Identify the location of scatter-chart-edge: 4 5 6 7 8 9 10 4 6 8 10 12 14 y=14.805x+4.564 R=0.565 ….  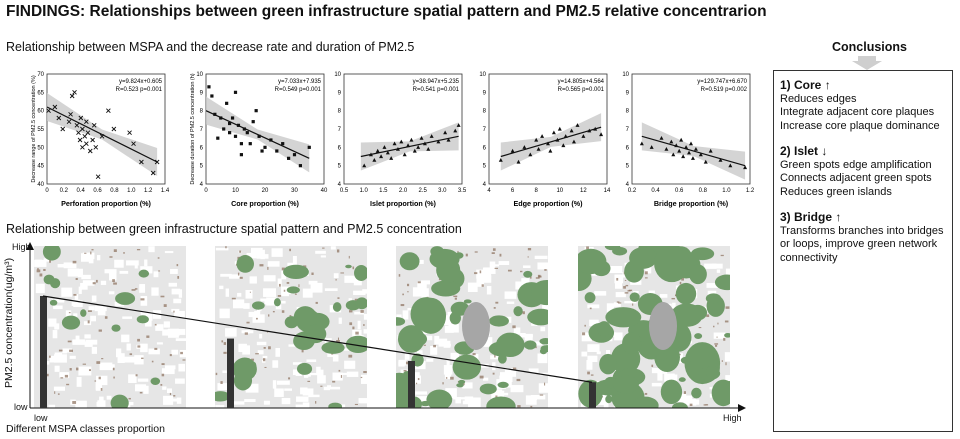
(545, 142).